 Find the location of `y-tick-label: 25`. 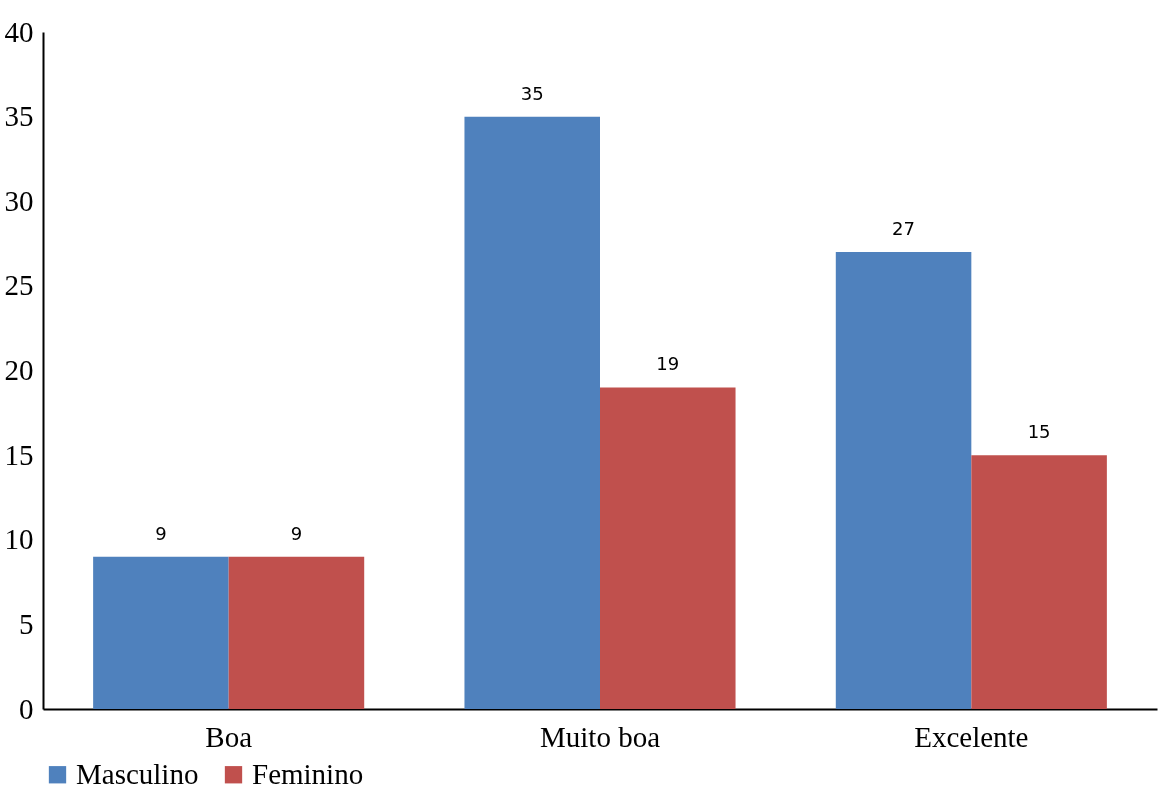

y-tick-label: 25 is located at coordinates (19, 285).